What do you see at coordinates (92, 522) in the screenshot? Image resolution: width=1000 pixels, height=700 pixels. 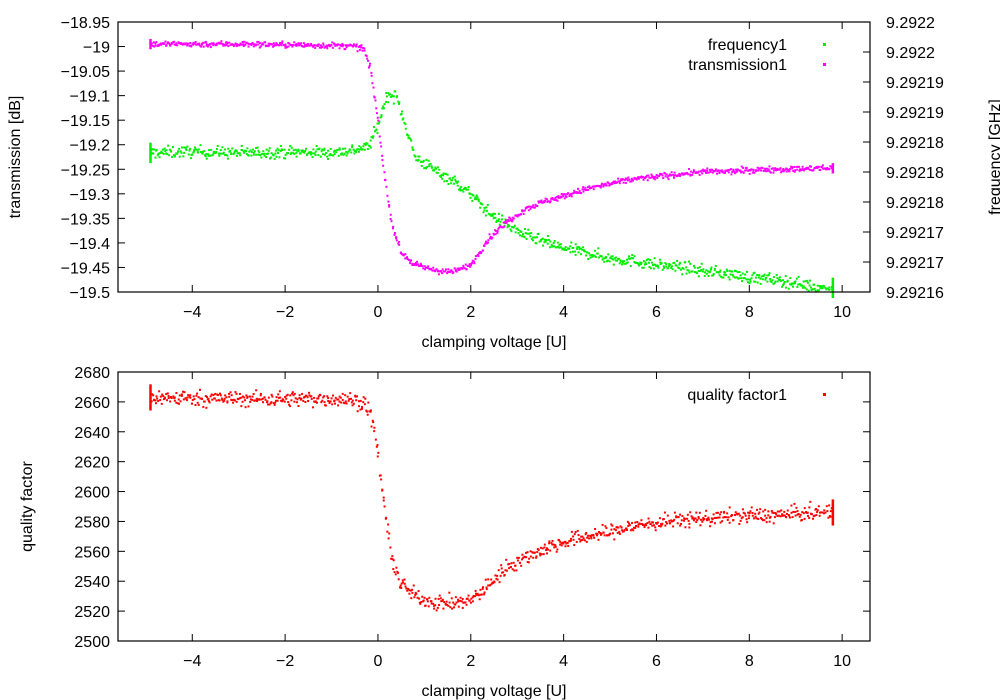 I see `y-tick-label: 2580` at bounding box center [92, 522].